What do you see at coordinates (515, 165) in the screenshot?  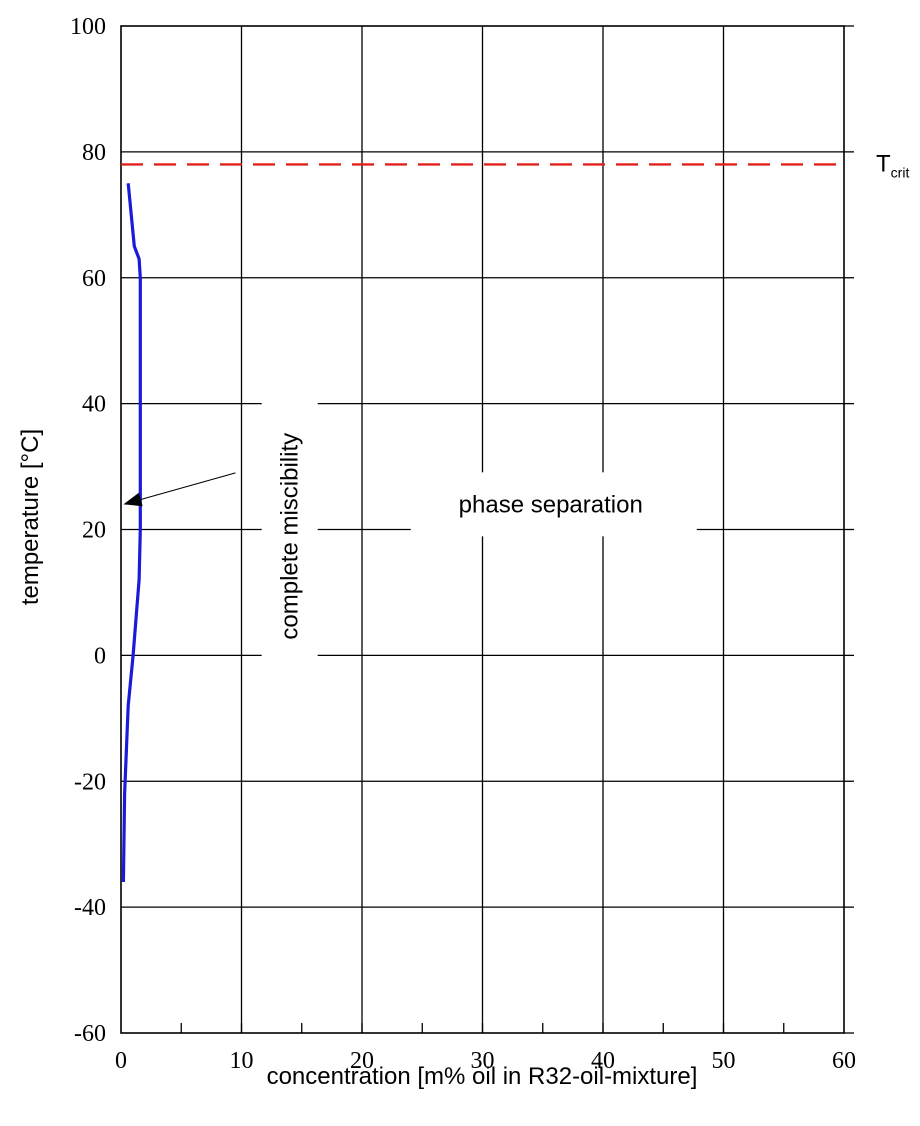 I see `reference-line-layer: Tcrit` at bounding box center [515, 165].